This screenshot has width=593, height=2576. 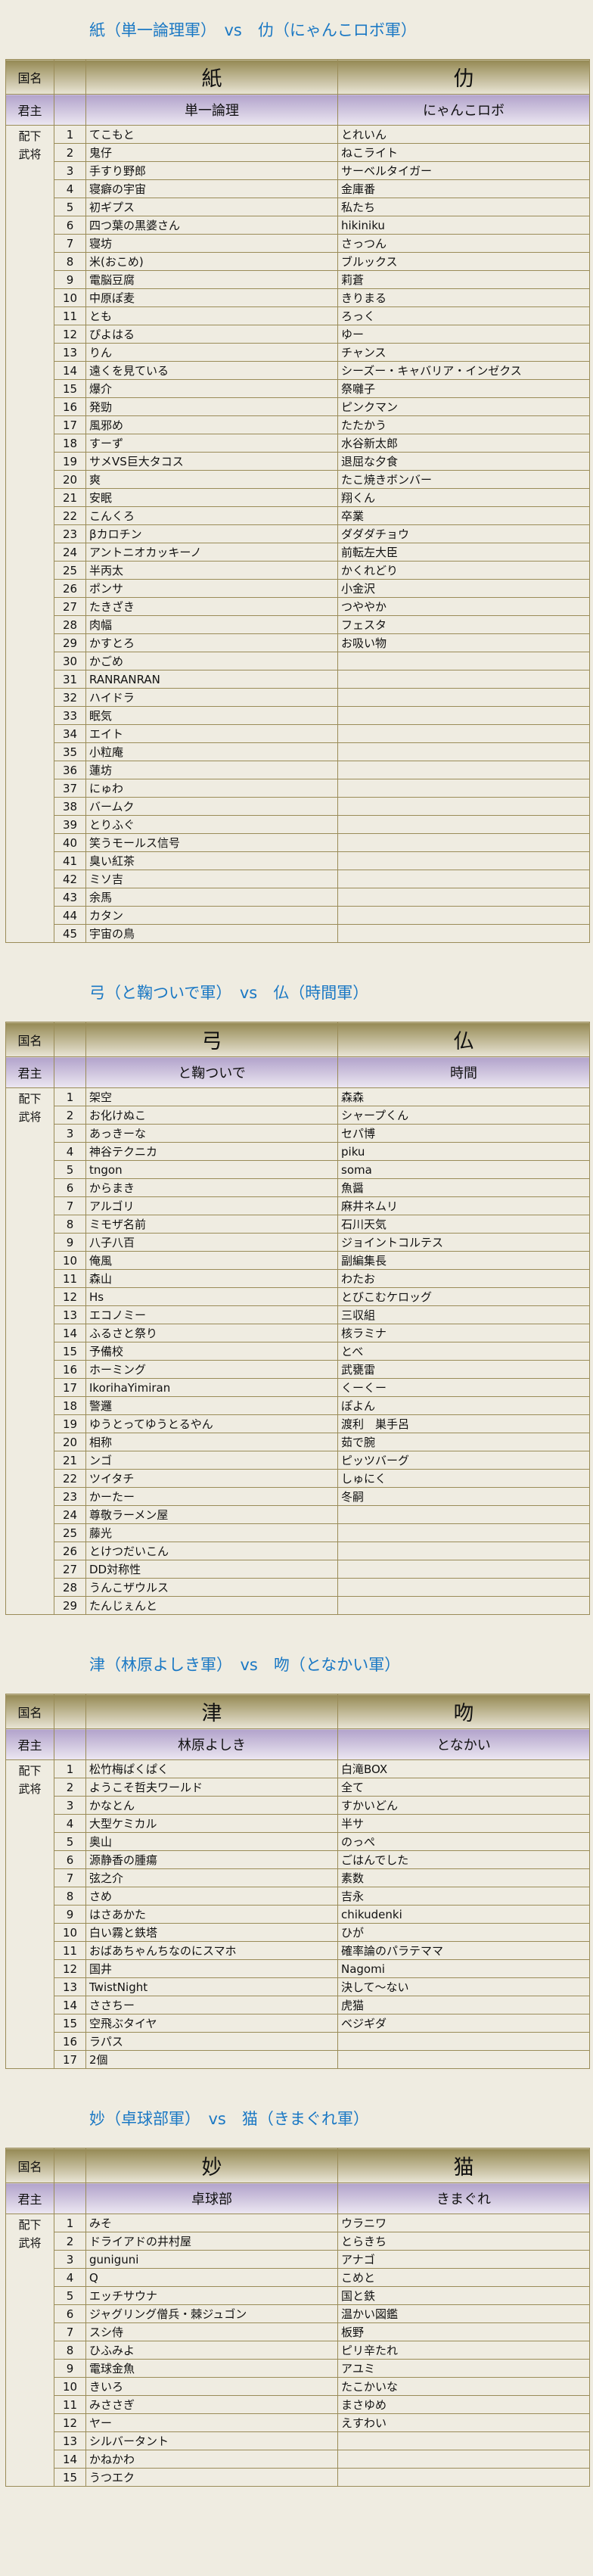 What do you see at coordinates (211, 2277) in the screenshot?
I see `left-member: Q` at bounding box center [211, 2277].